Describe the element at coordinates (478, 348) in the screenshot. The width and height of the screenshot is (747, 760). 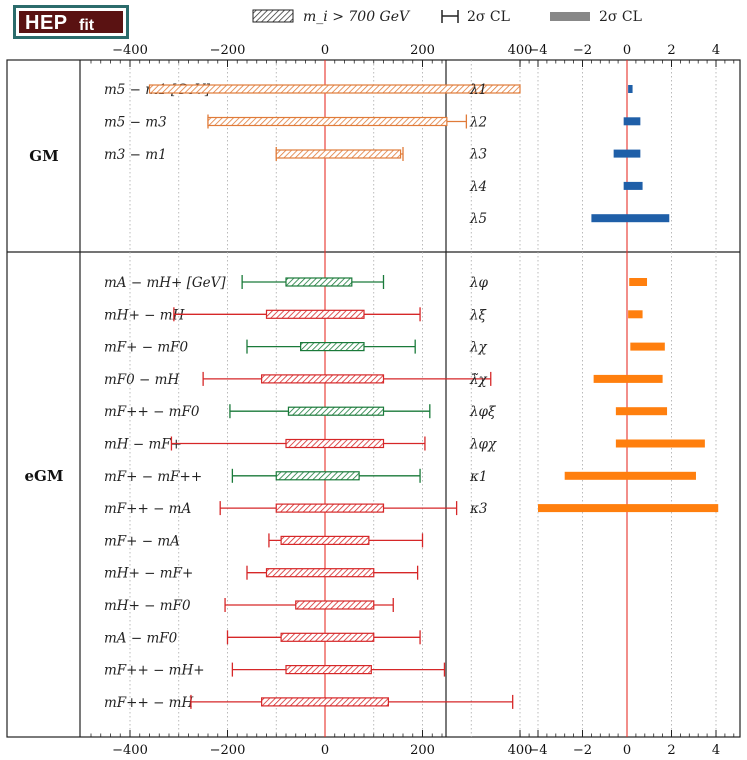
I see `egm-coupling-label: λχ` at that location.